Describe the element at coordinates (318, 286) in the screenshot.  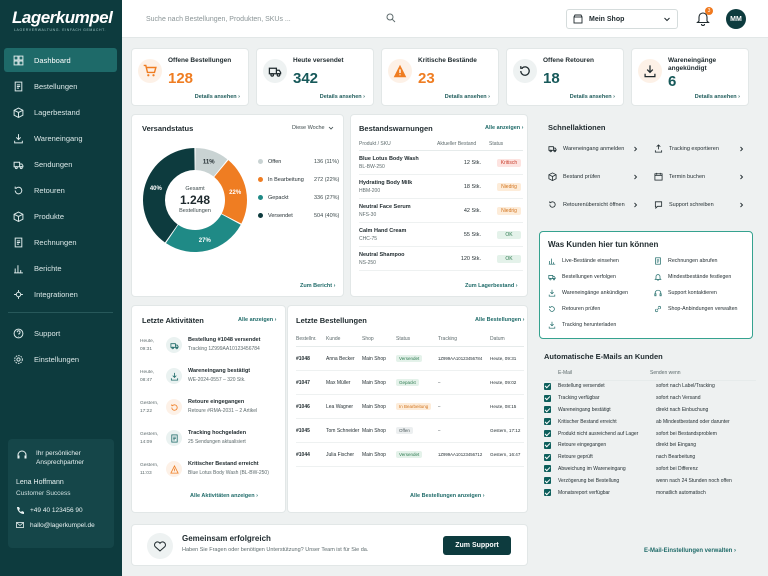
I see `report-link: Zum Bericht ›` at that location.